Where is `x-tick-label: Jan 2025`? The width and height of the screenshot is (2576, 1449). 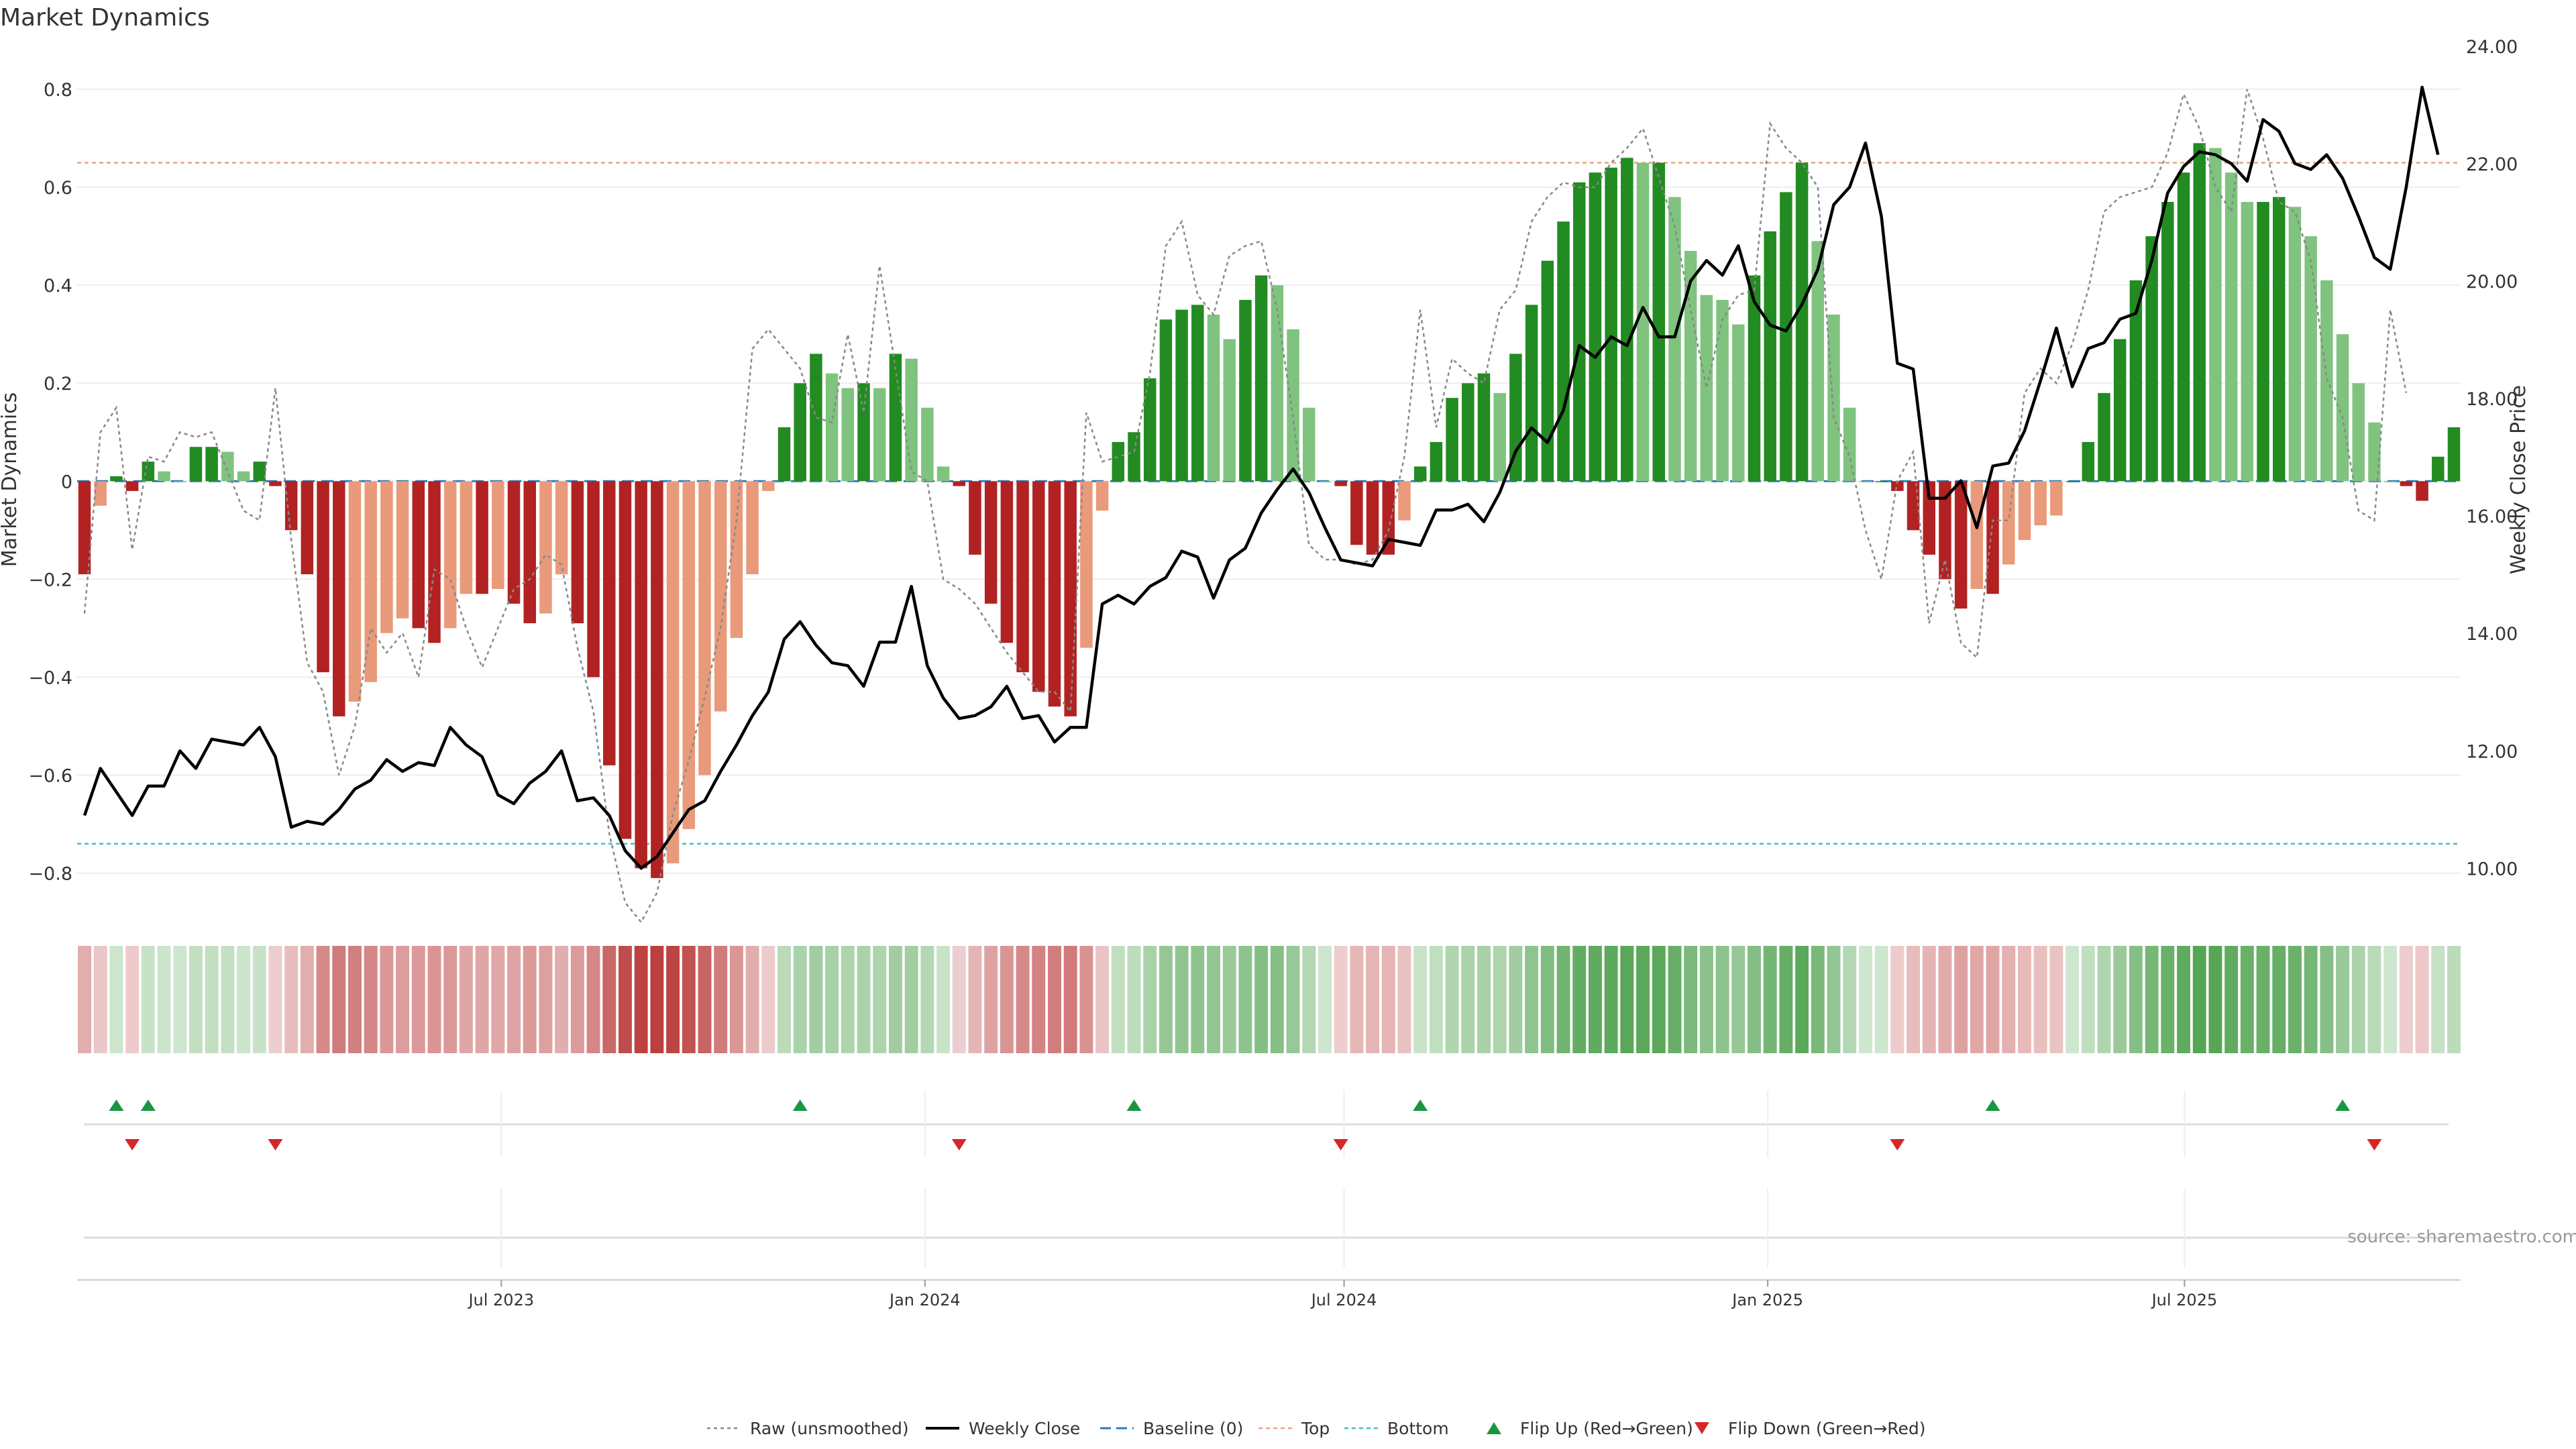 x-tick-label: Jan 2025 is located at coordinates (1767, 1300).